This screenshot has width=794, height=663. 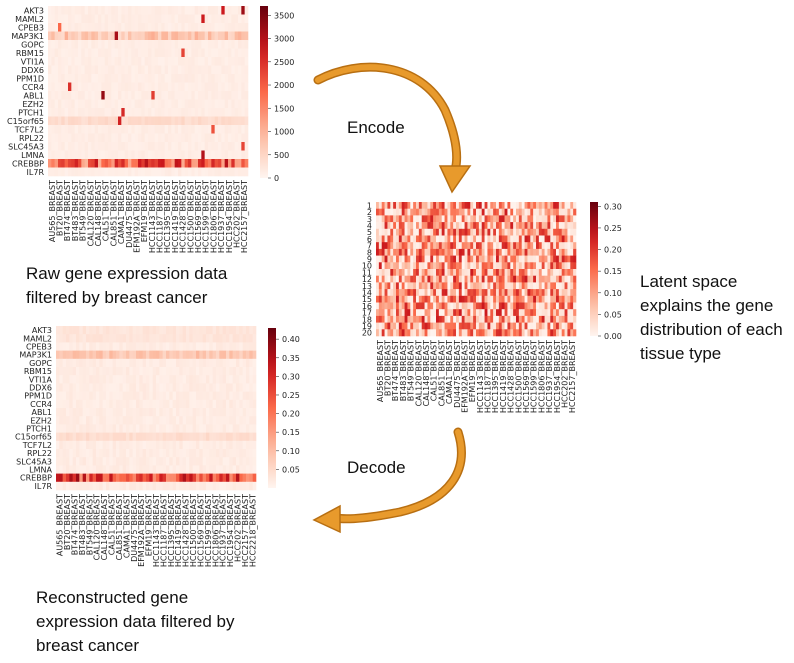 I want to click on colorbar-tick-label: 2000, so click(x=284, y=85).